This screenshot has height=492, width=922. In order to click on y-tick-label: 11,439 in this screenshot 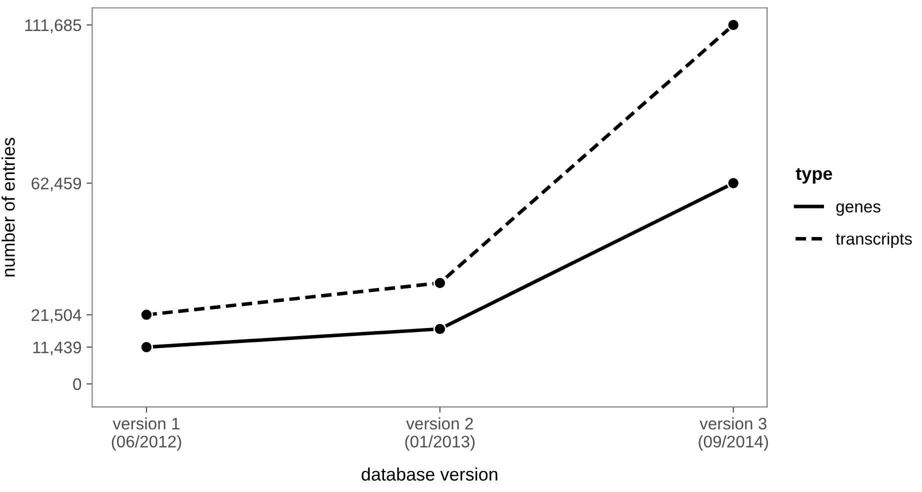, I will do `click(57, 349)`.